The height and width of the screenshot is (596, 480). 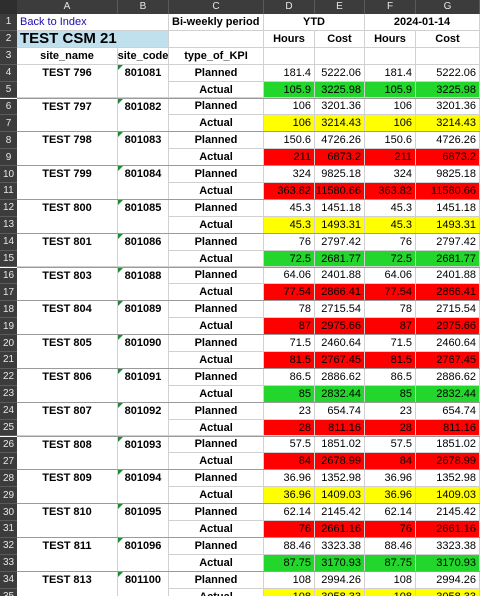 What do you see at coordinates (390, 343) in the screenshot?
I see `period-hours-planned: 71.5` at bounding box center [390, 343].